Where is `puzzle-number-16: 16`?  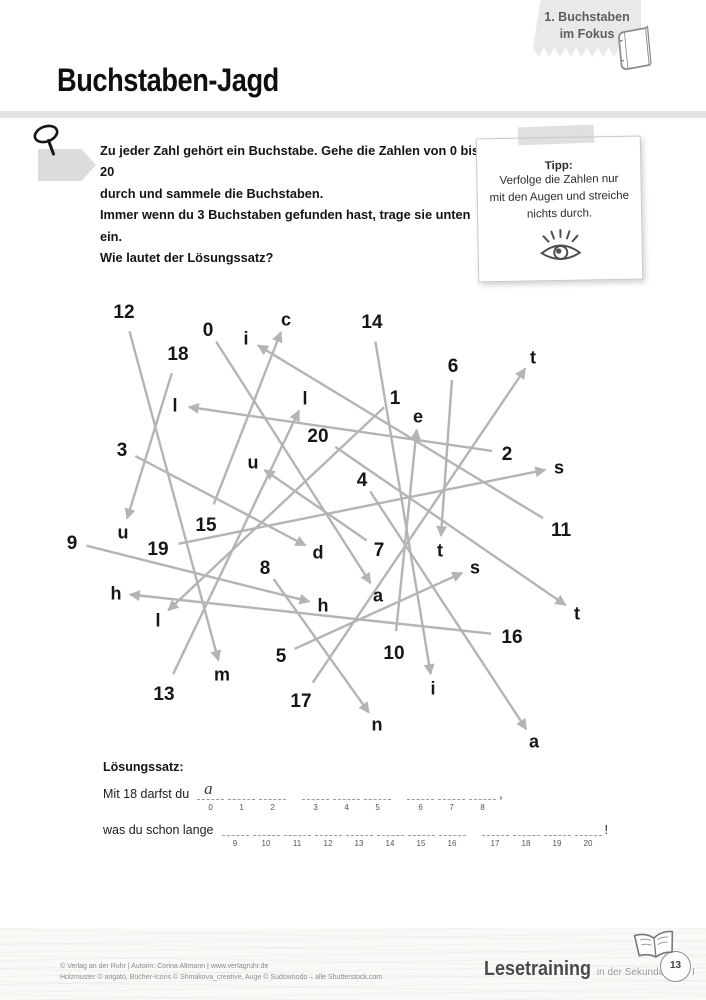
puzzle-number-16: 16 is located at coordinates (511, 637).